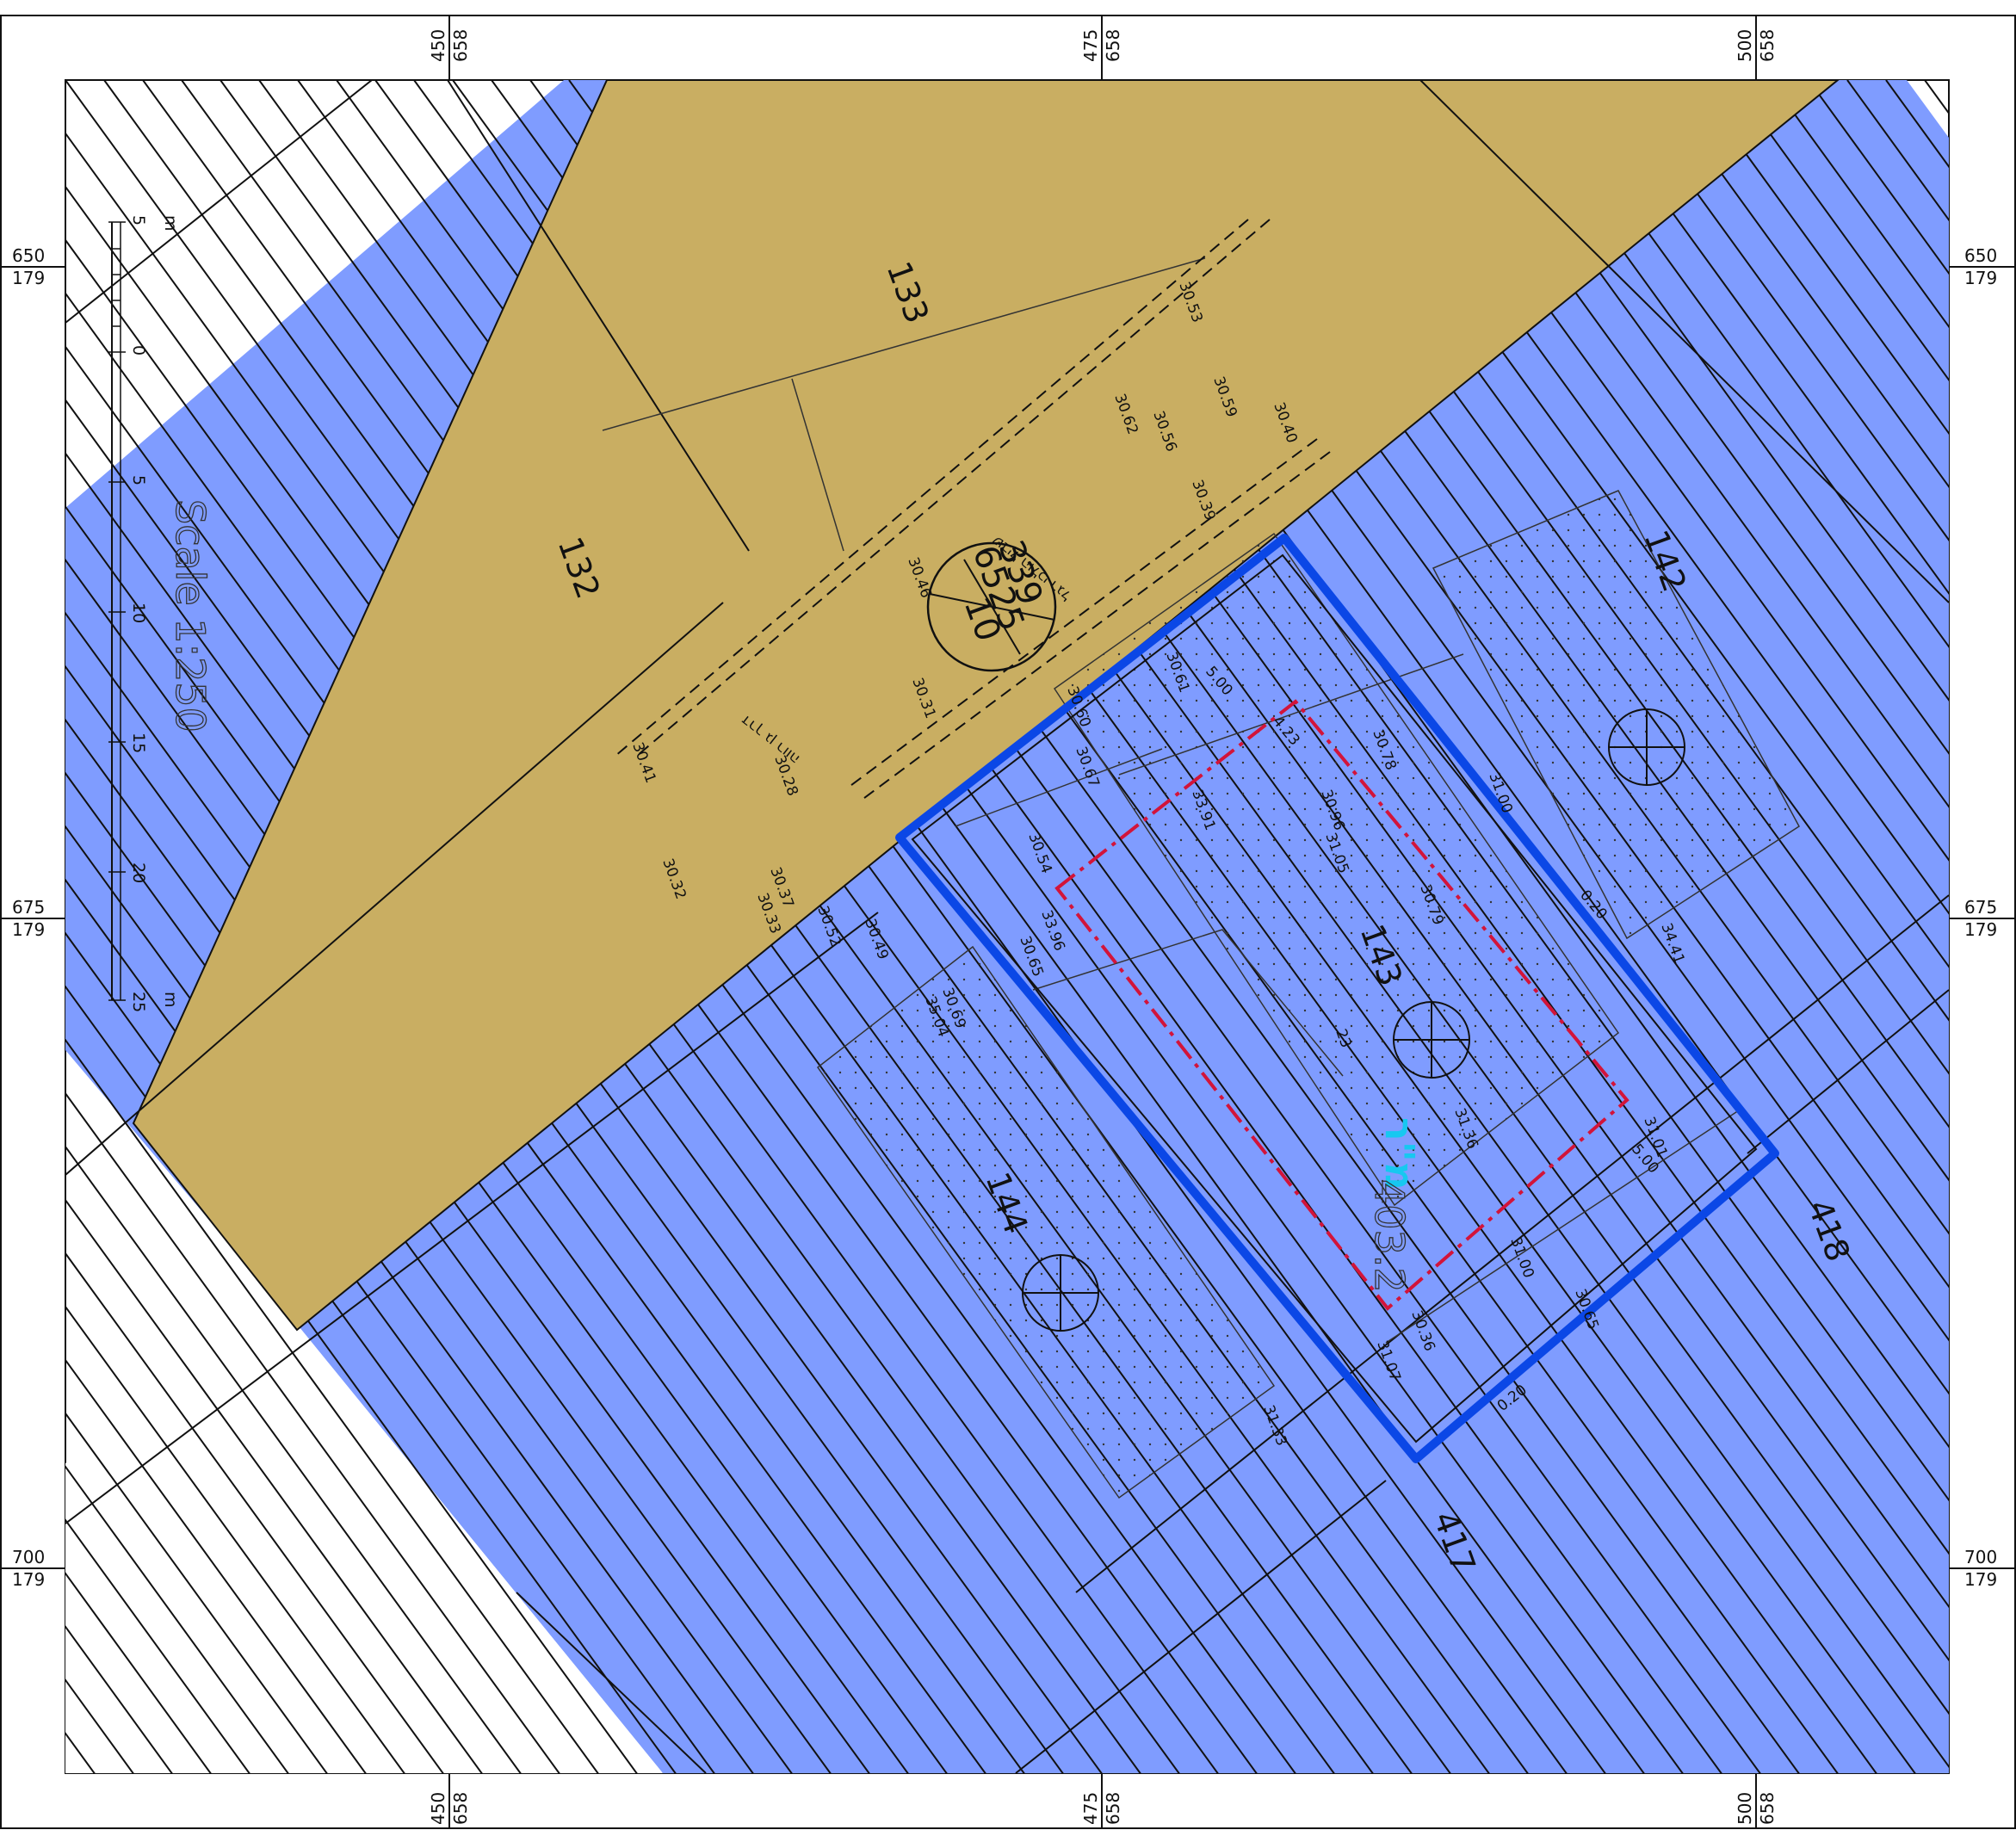  Describe the element at coordinates (161, 613) in the screenshot. I see `scale-bar: m 5 0 5 10 15 20 25 m Scale 1:250` at that location.